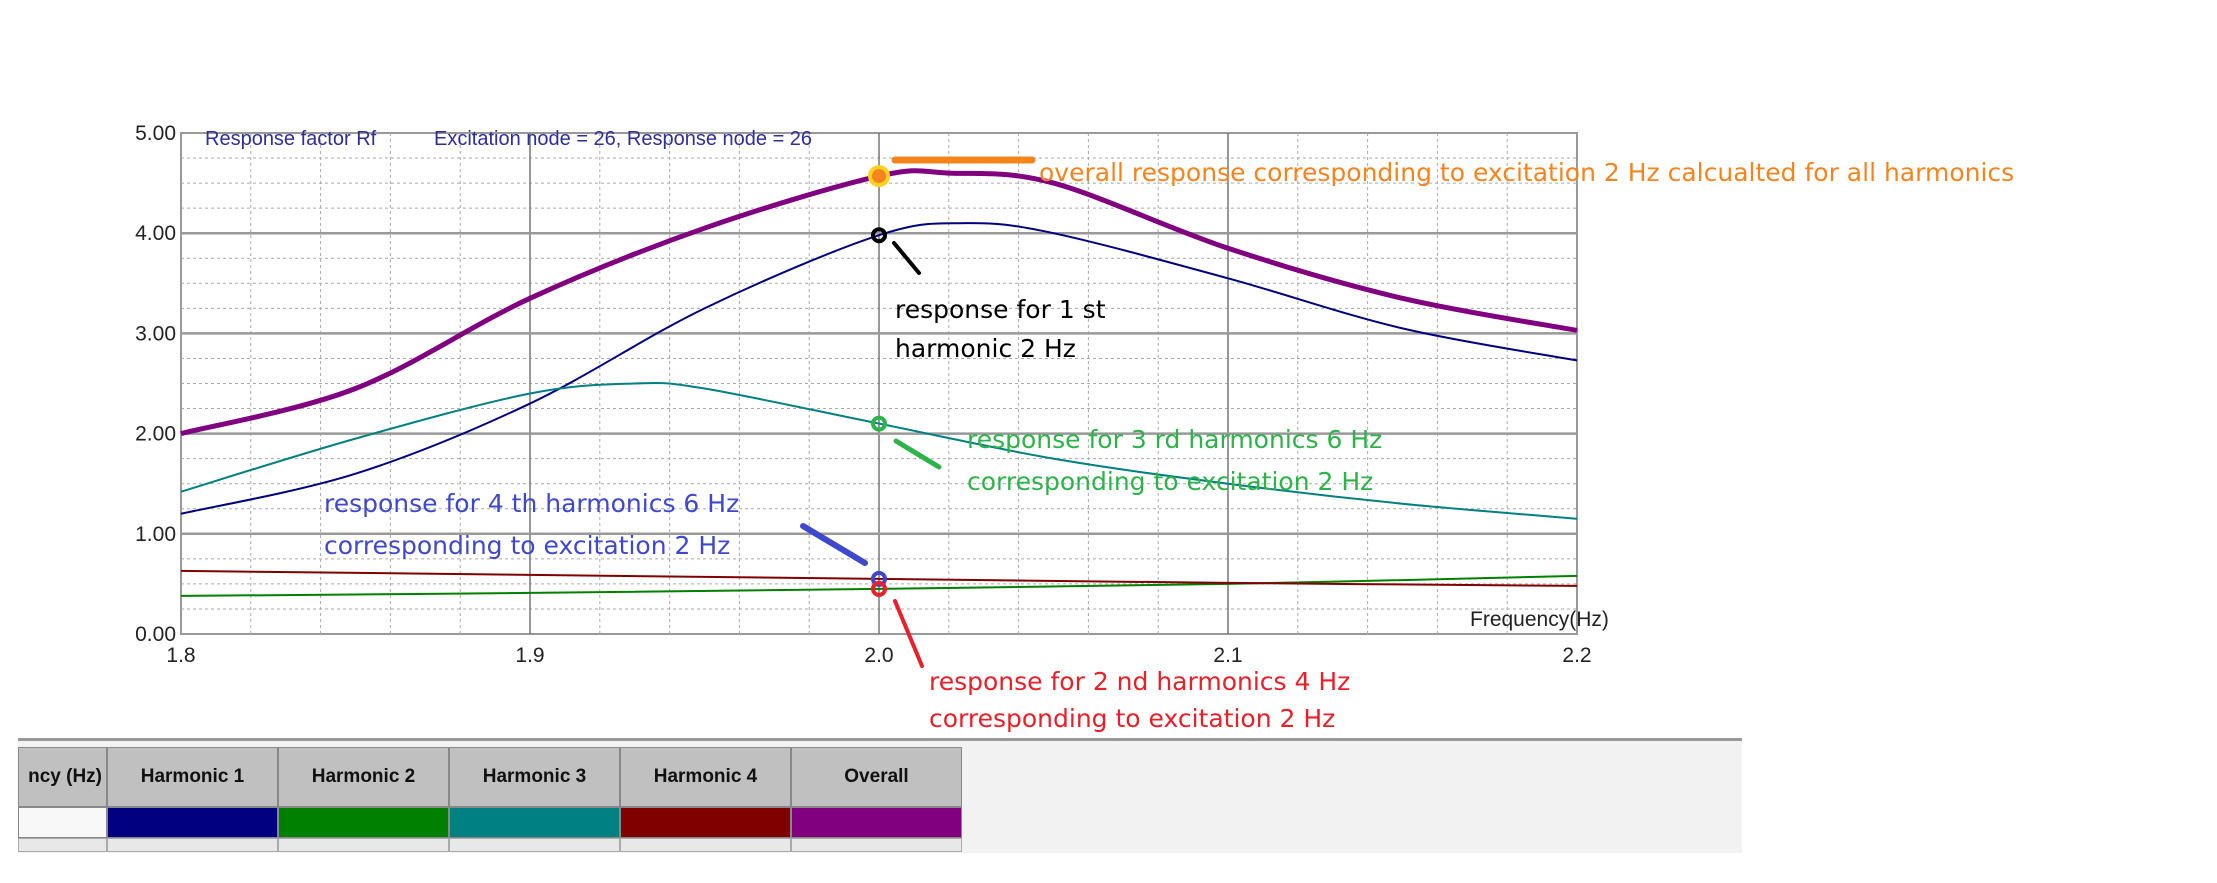 The width and height of the screenshot is (2217, 883). What do you see at coordinates (705, 777) in the screenshot?
I see `column-header: Harmonic 4` at bounding box center [705, 777].